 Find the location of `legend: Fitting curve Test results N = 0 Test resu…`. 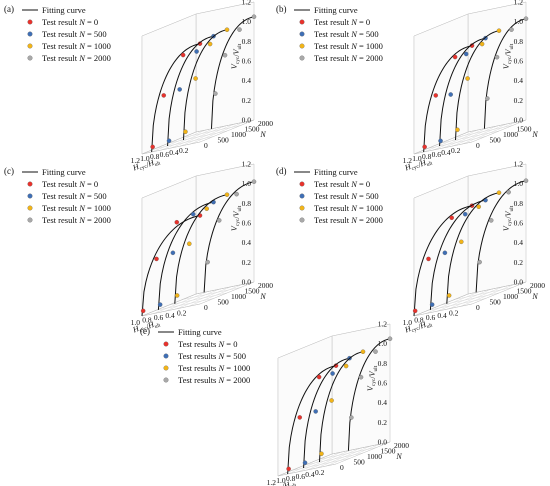

legend: Fitting curve Test results N = 0 Test resu… is located at coordinates (204, 356).